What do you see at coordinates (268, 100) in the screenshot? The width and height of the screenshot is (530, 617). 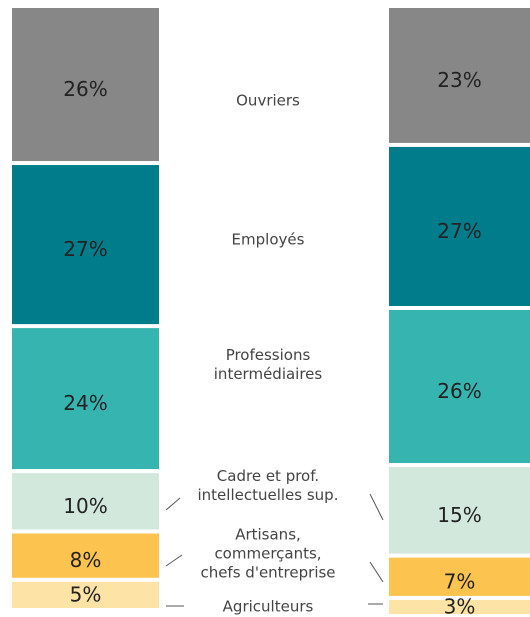 I see `series-name: Ouvriers` at bounding box center [268, 100].